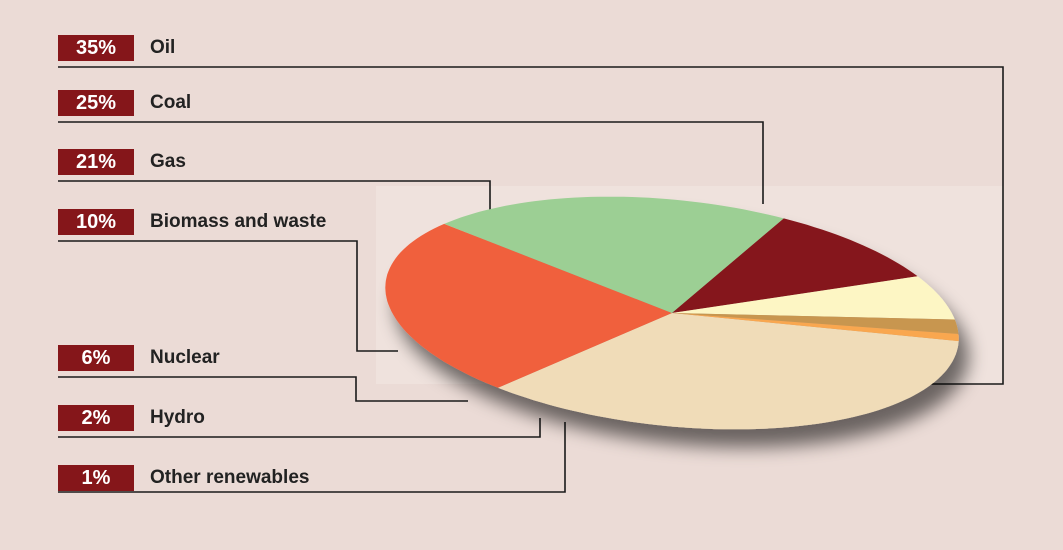  I want to click on pie-slice-other-renewables, so click(815, 327).